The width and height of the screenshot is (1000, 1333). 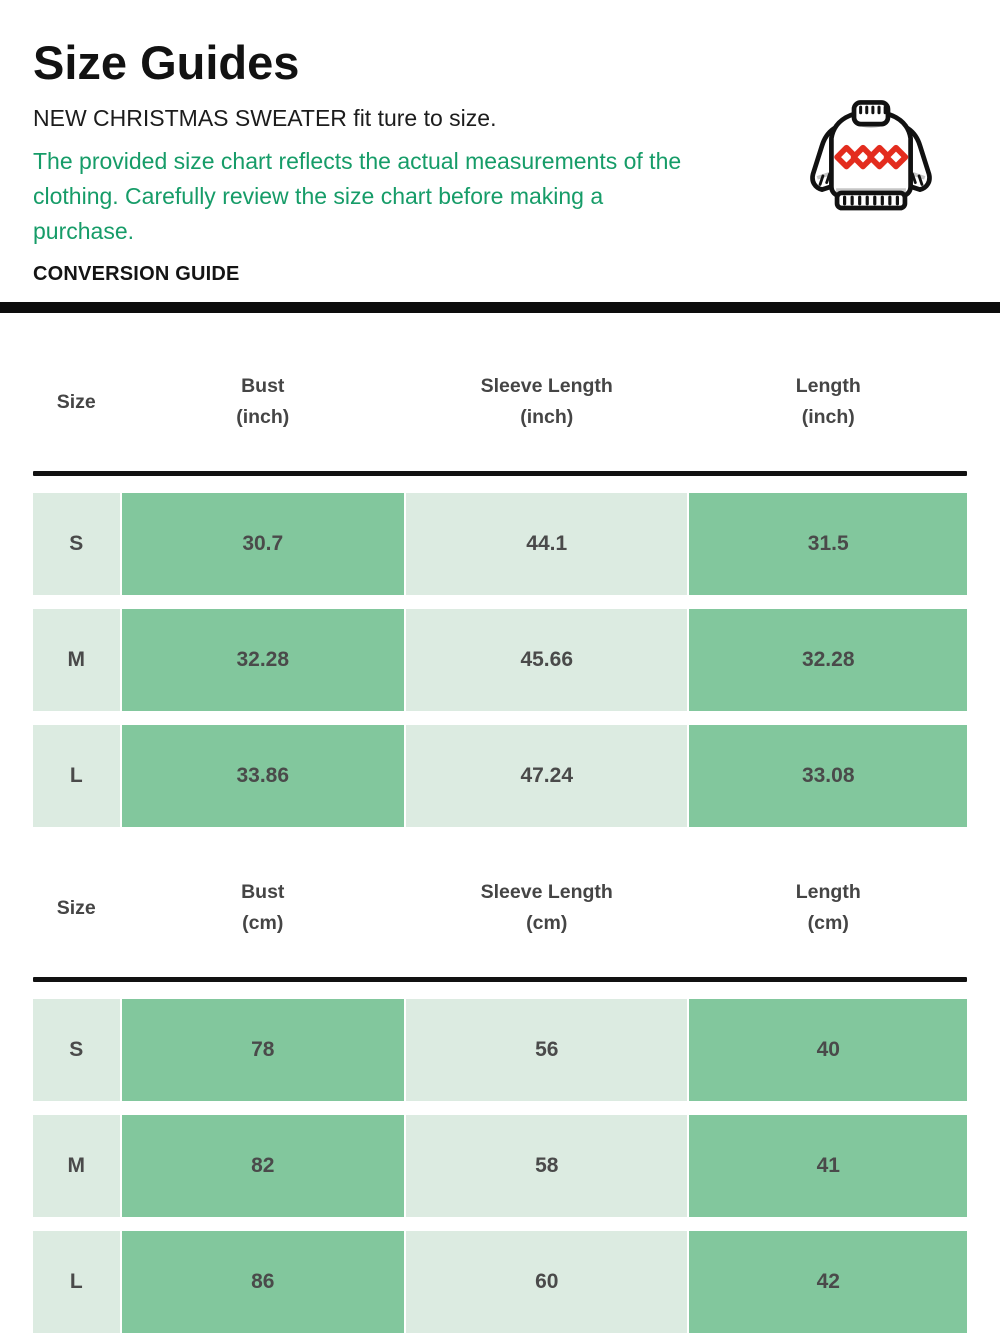 What do you see at coordinates (546, 908) in the screenshot?
I see `column-header-sleeve-length: Sleeve Length (cm)` at bounding box center [546, 908].